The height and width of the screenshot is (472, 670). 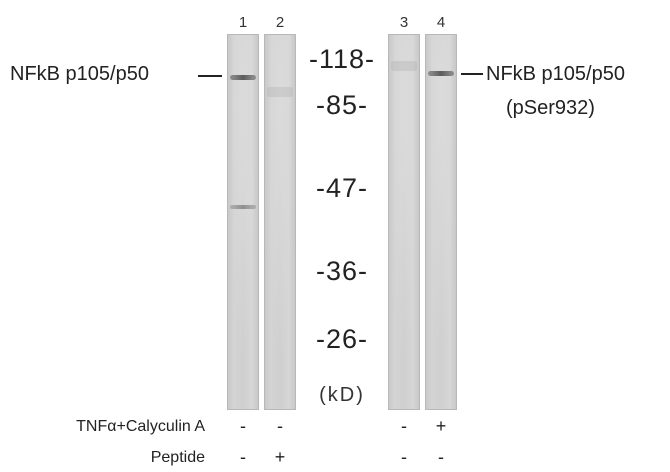 I want to click on condition-label-peptide: Peptide, so click(x=177, y=457).